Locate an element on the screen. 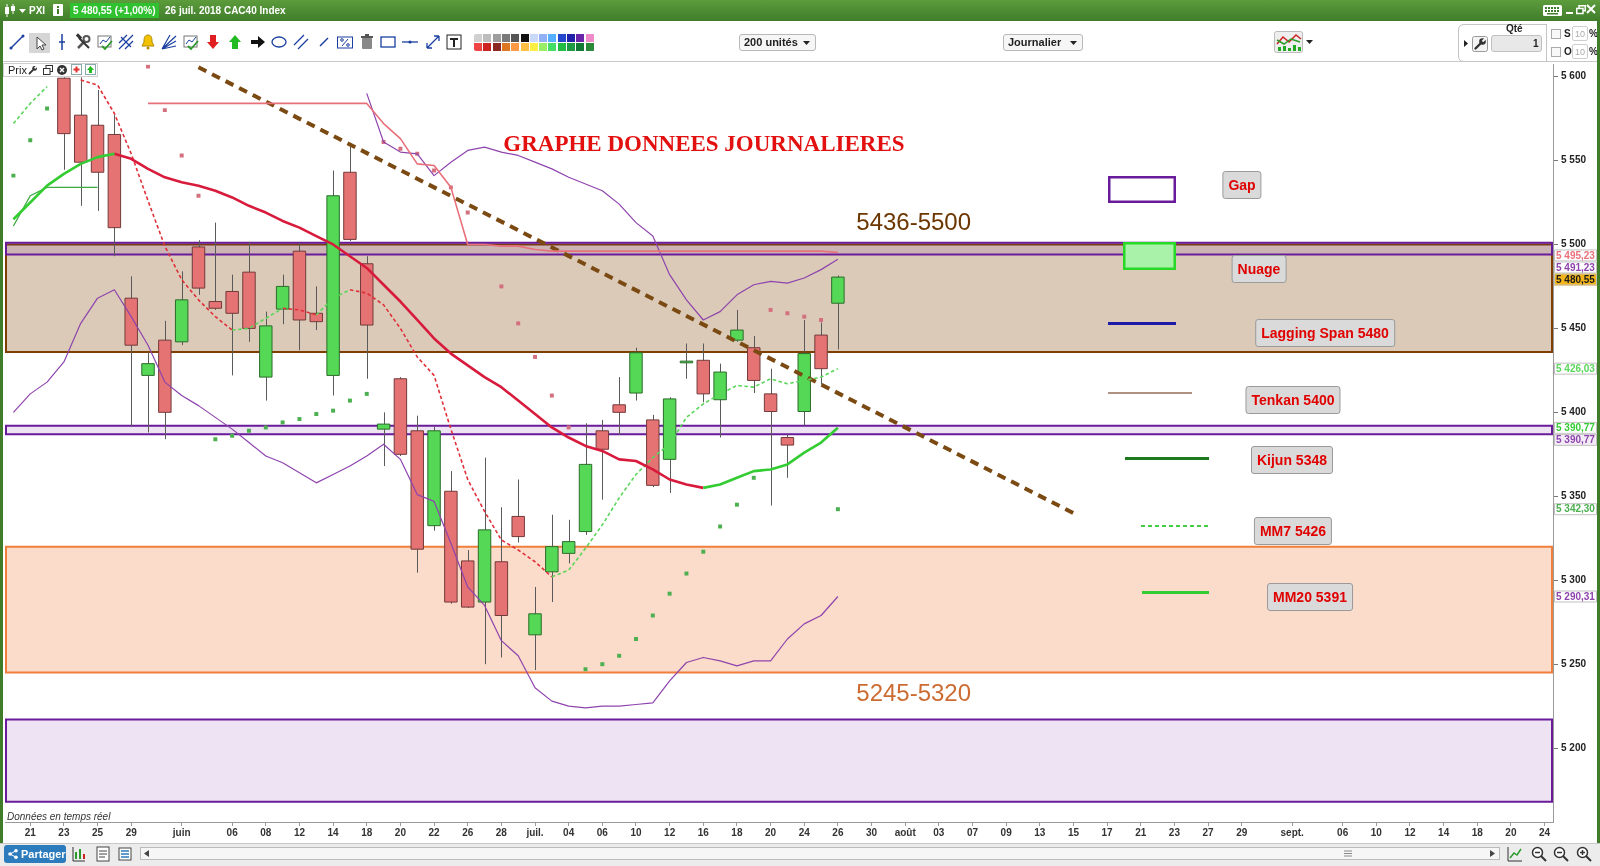  text: PXI is located at coordinates (37, 11).